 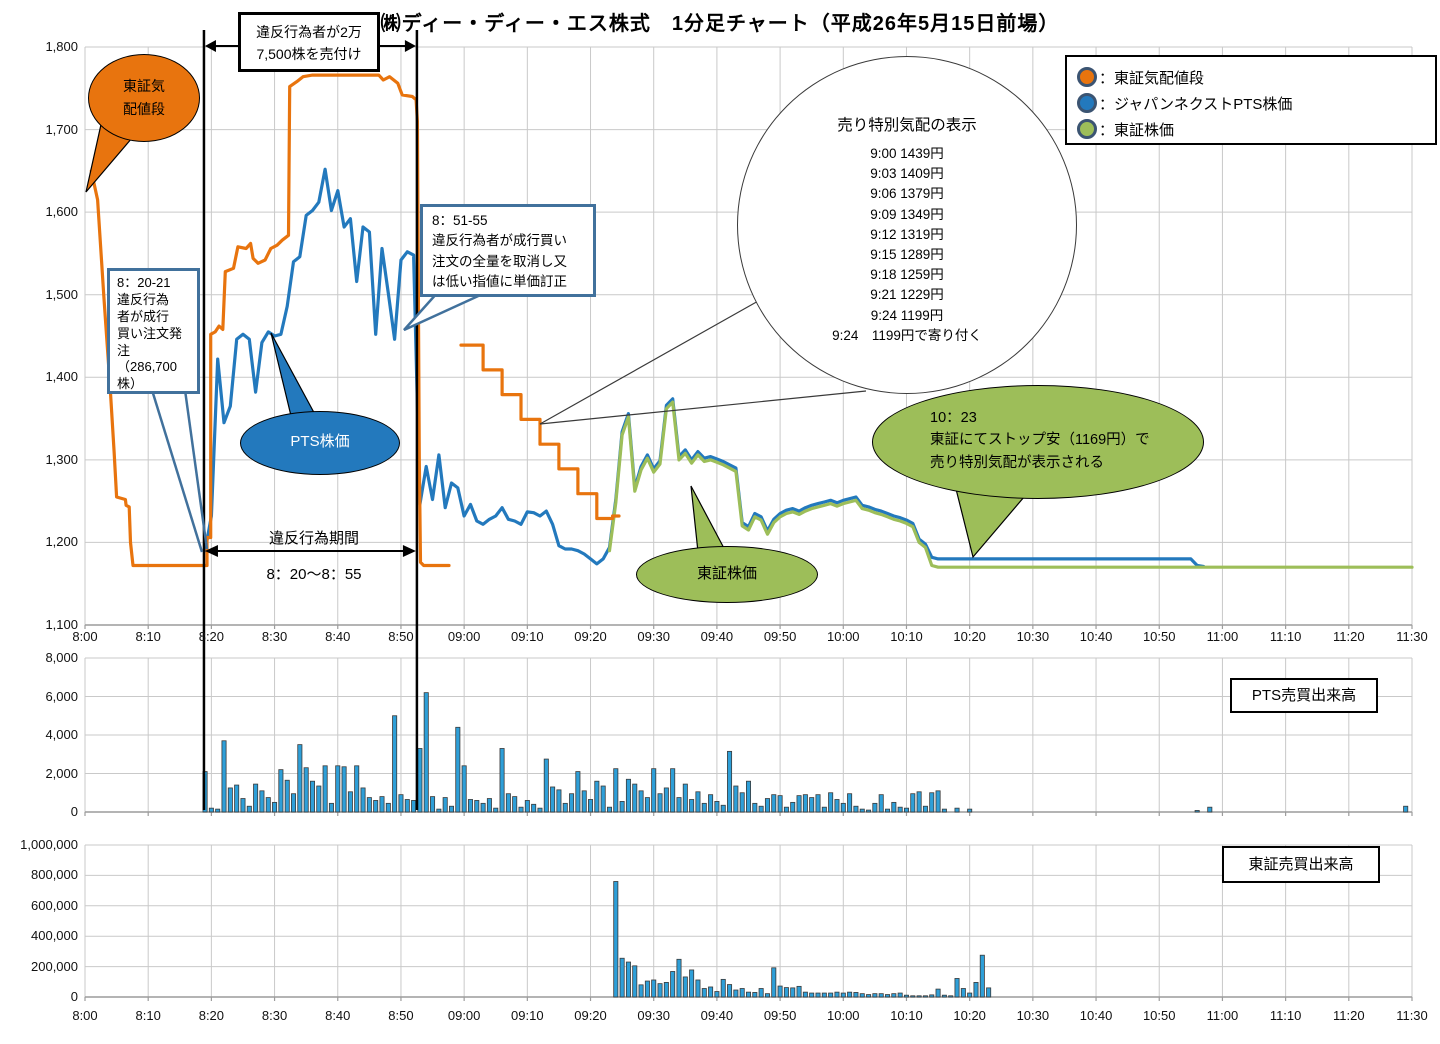 What do you see at coordinates (1412, 636) in the screenshot?
I see `price-xtick: 11:30` at bounding box center [1412, 636].